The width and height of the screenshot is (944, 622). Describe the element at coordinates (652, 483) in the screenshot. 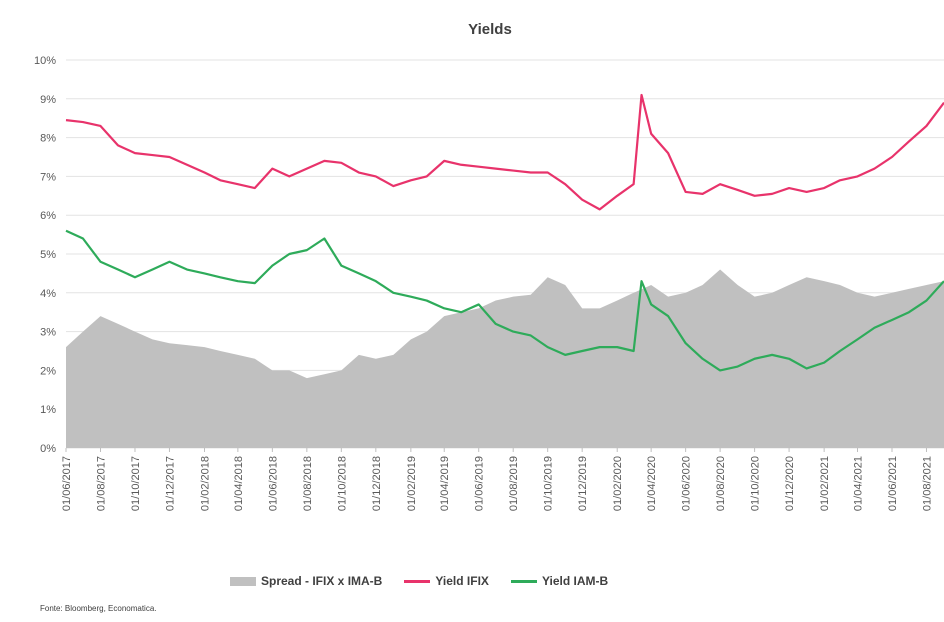

I see `x-tick-label: 01/04/2020` at that location.